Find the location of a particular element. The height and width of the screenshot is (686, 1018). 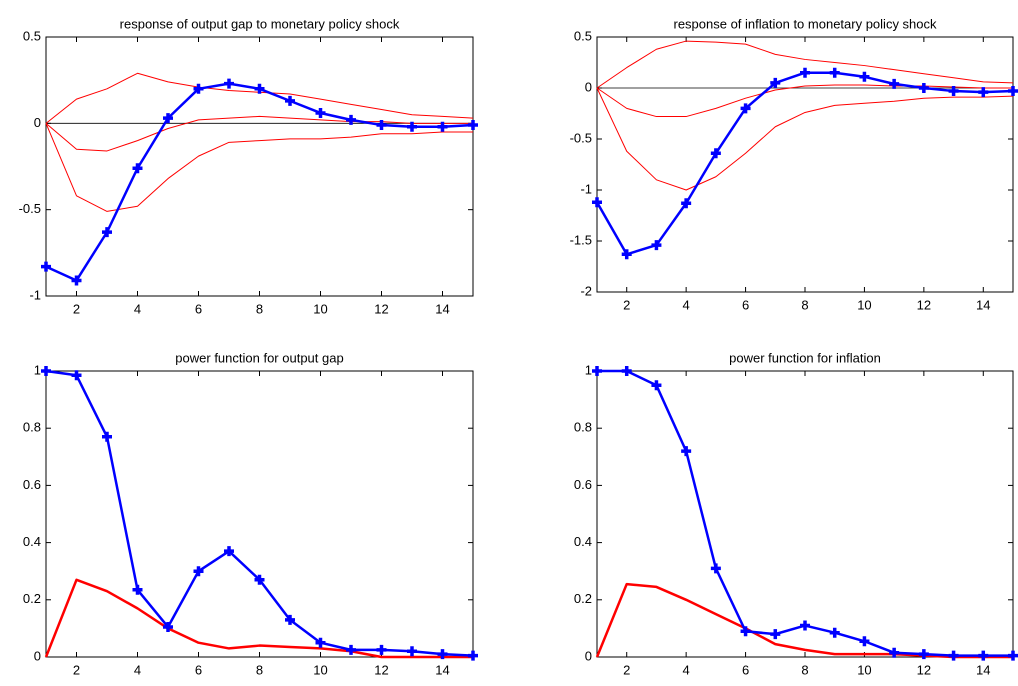

y-tick-label: 1 is located at coordinates (37, 369).